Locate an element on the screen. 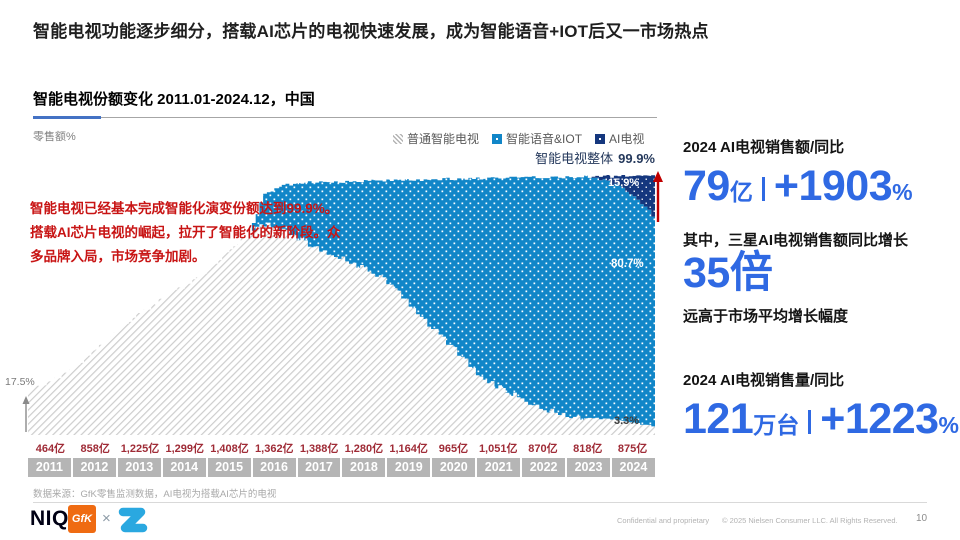 The image size is (960, 540). ai-share-label: 15.9% is located at coordinates (624, 183).